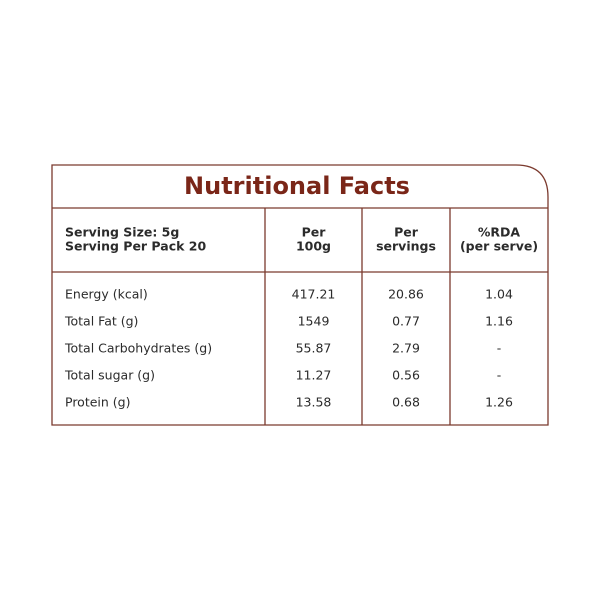 This screenshot has width=600, height=600. What do you see at coordinates (97, 402) in the screenshot?
I see `row-label: Protein (g)` at bounding box center [97, 402].